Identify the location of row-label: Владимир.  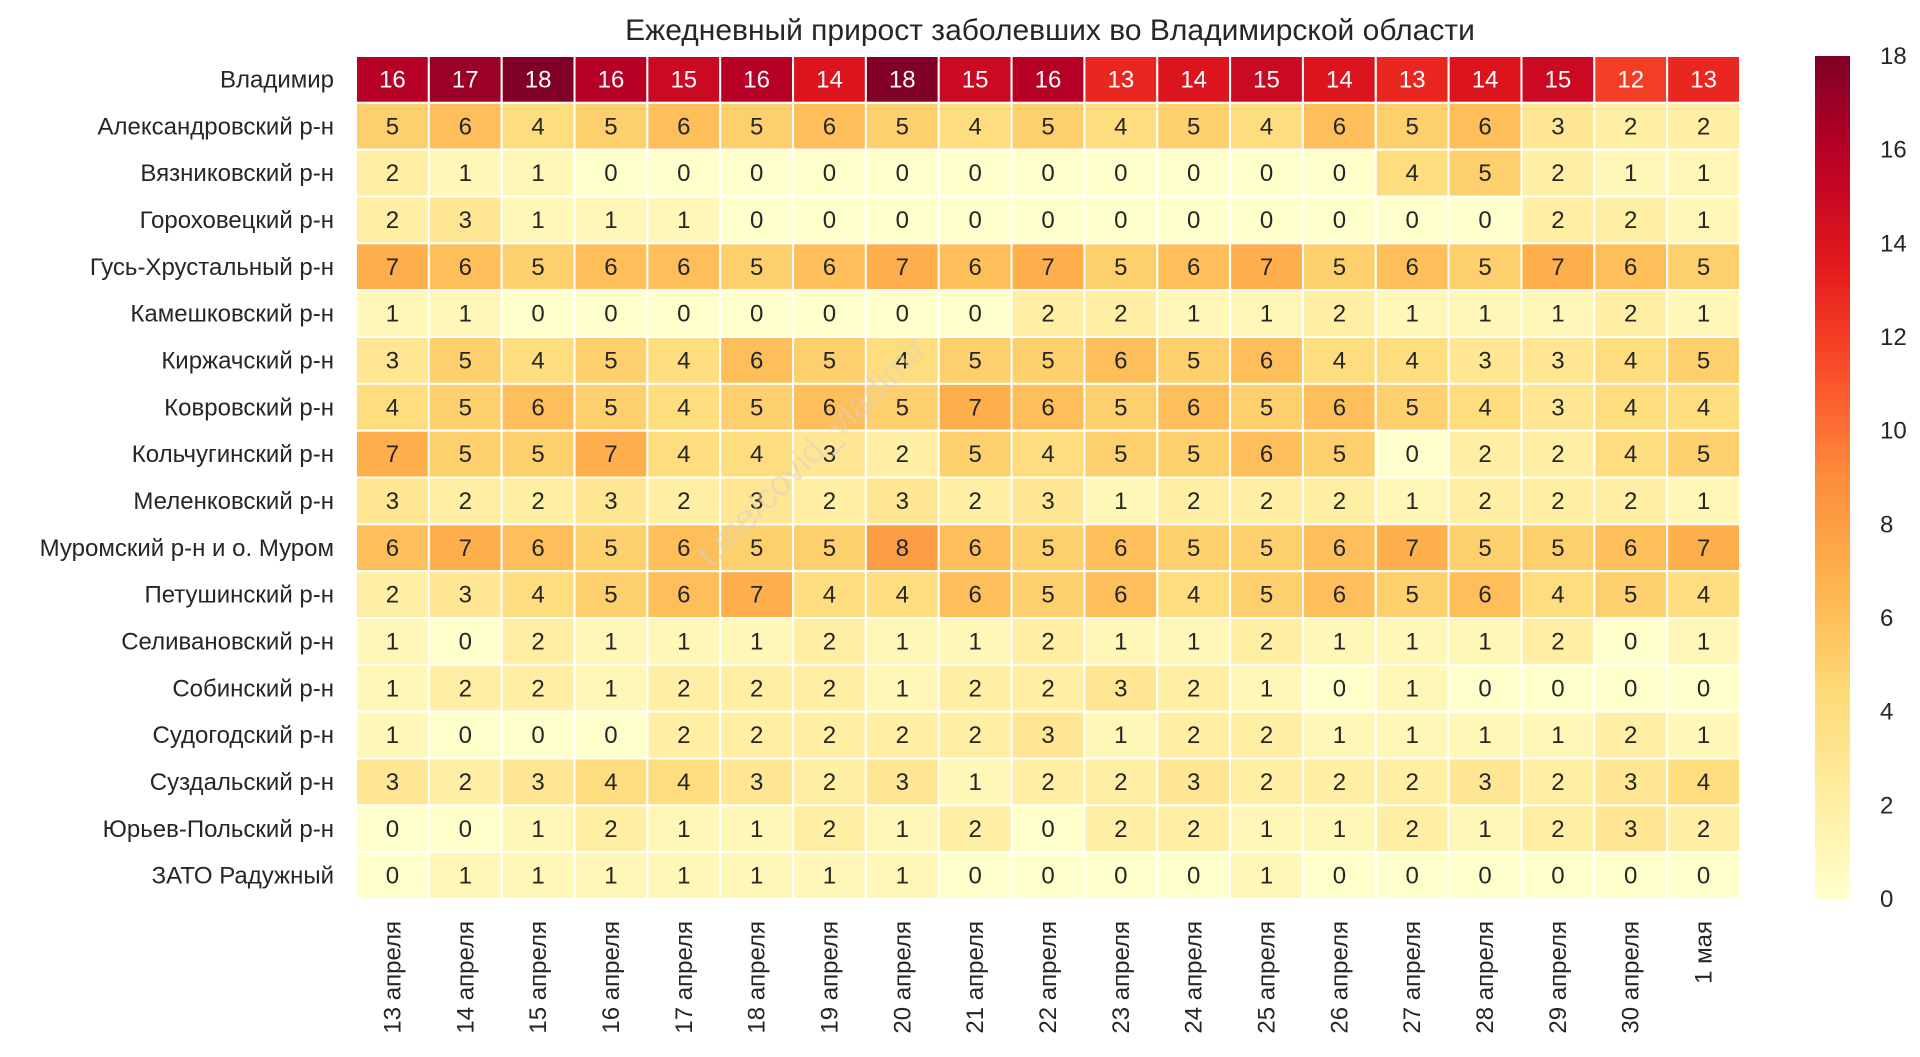
(277, 79).